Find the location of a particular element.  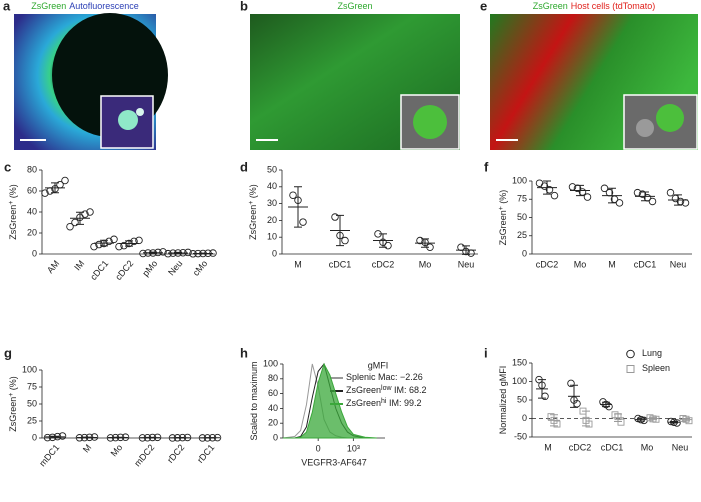

y-tick-label: 20 is located at coordinates (32, 232).